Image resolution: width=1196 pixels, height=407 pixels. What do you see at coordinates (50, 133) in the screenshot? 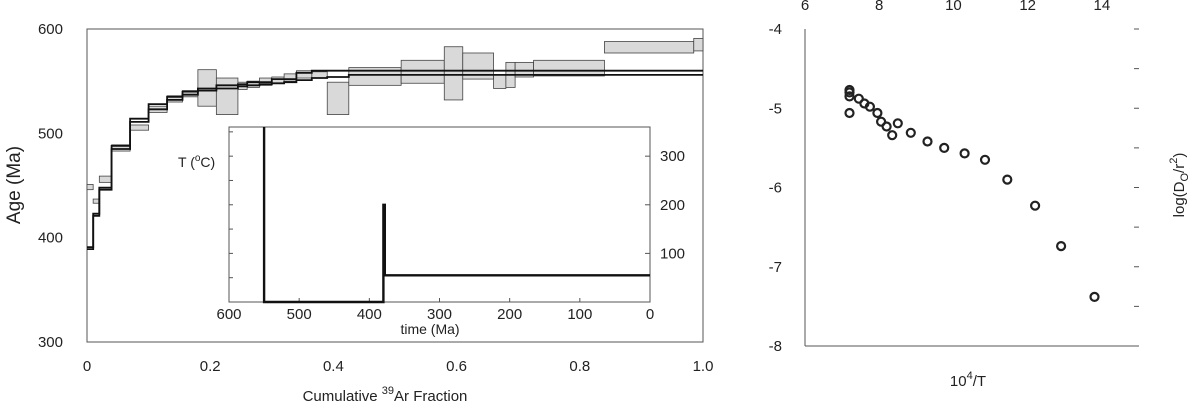
I see `y-tick-label: 500` at bounding box center [50, 133].